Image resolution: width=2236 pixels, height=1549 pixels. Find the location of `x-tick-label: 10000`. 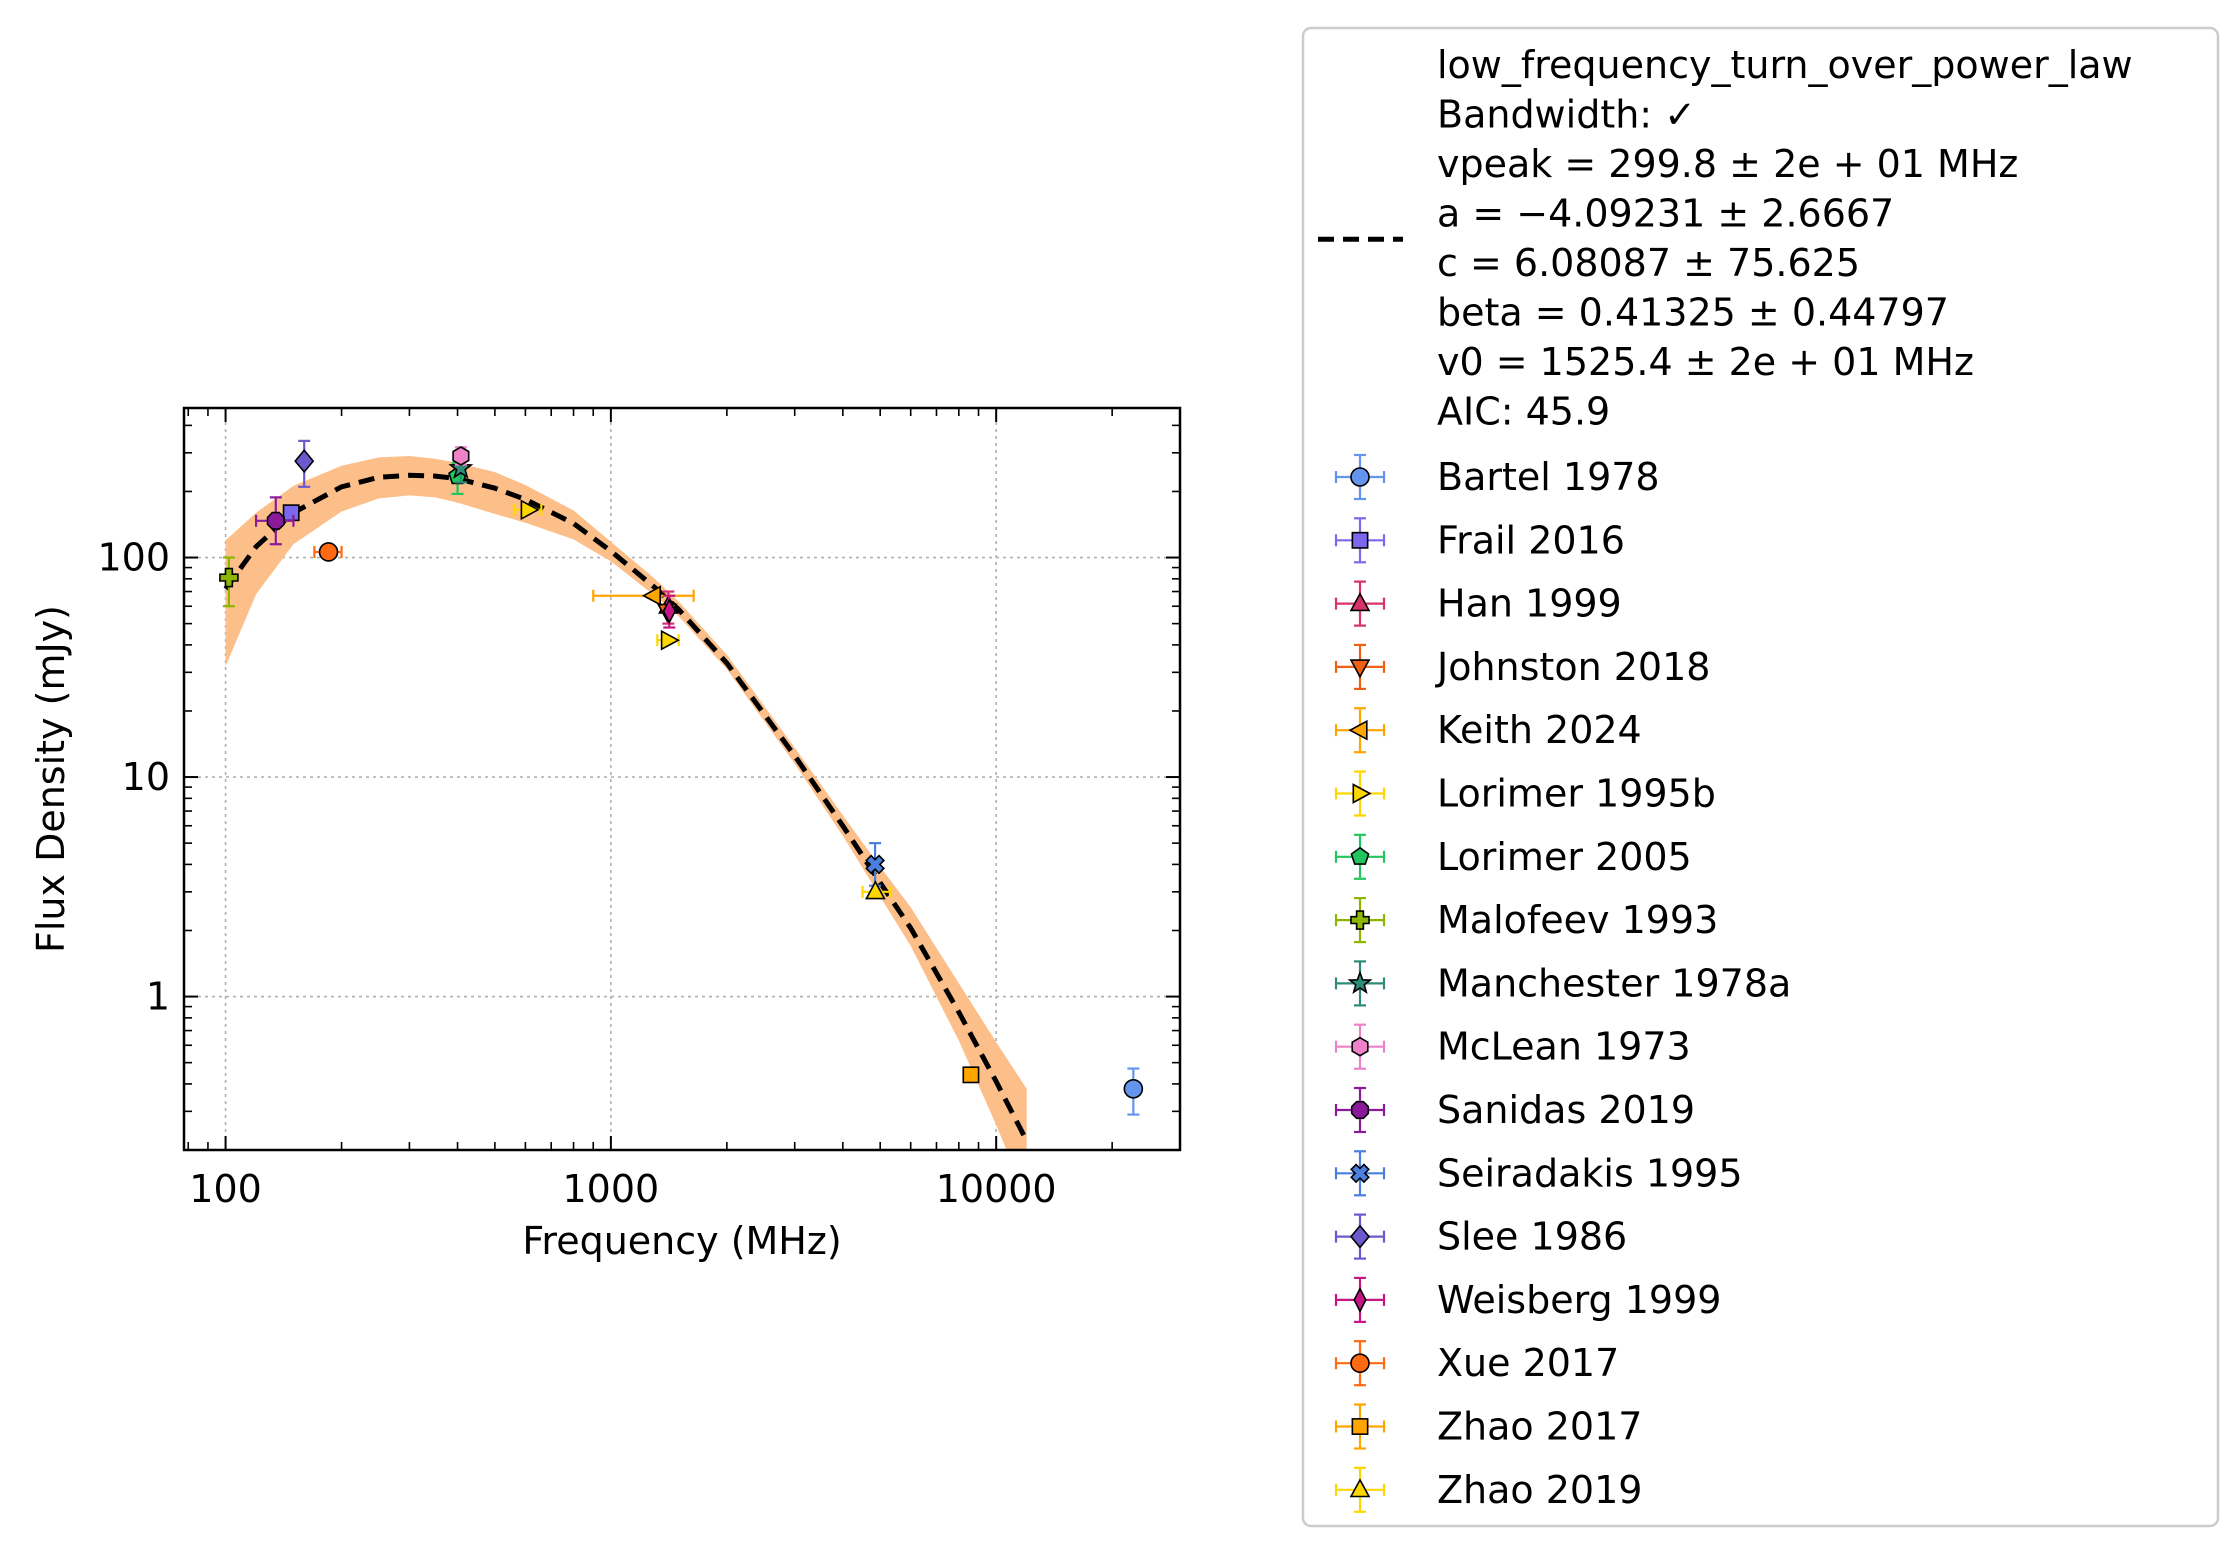

x-tick-label: 10000 is located at coordinates (996, 1189).